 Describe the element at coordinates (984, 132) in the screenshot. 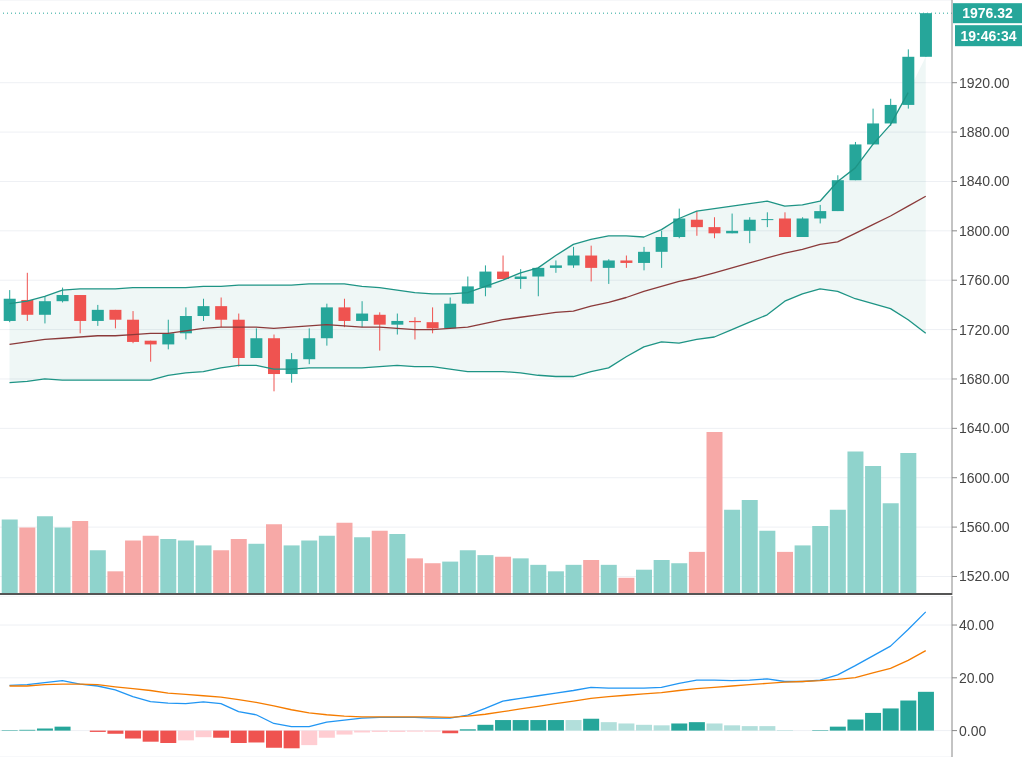

I see `y-tick-label: 1880.00` at that location.